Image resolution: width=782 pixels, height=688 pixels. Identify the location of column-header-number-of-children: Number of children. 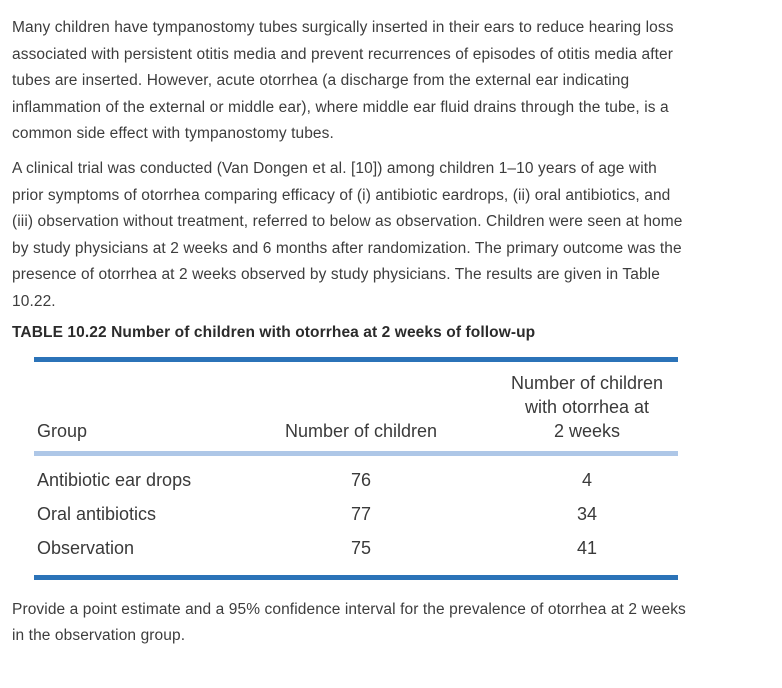
(361, 430).